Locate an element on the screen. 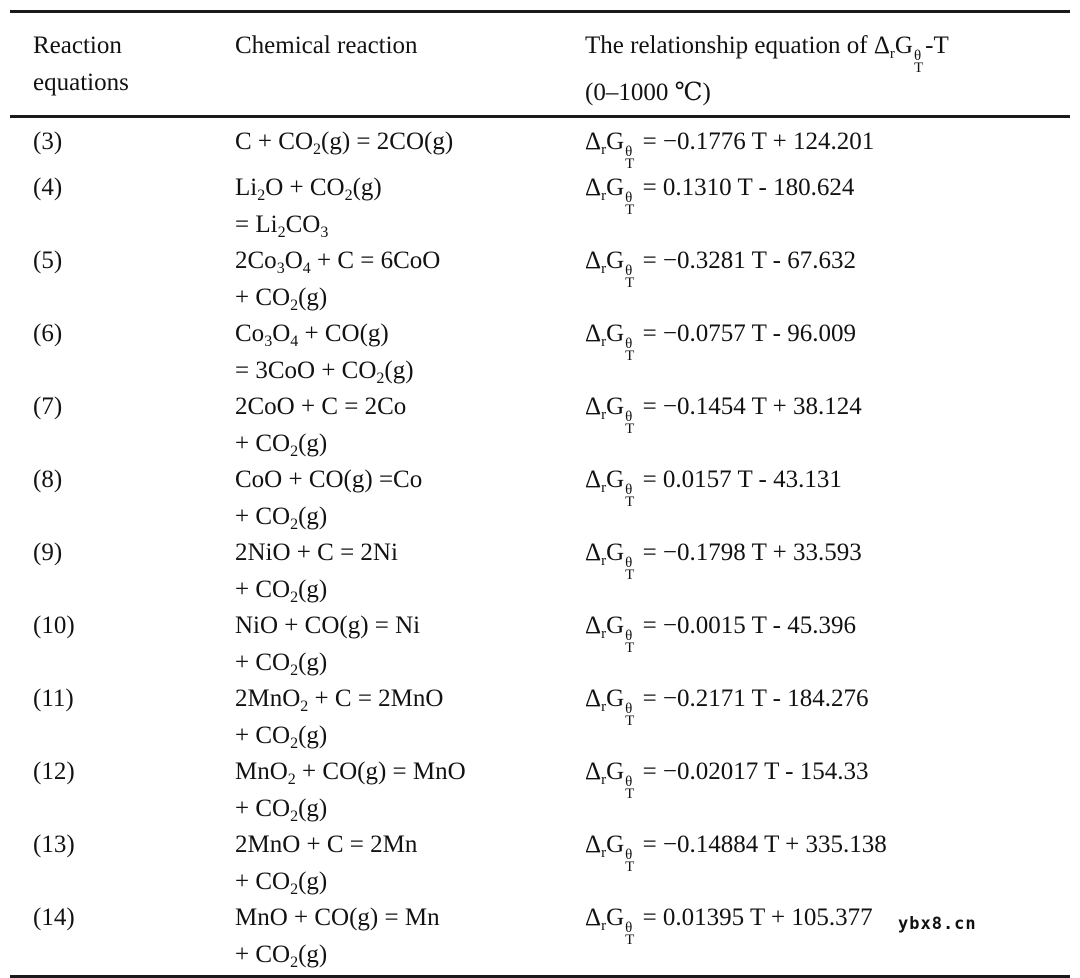 This screenshot has width=1080, height=978. header-chemical-reaction: Chemical reaction is located at coordinates (326, 45).